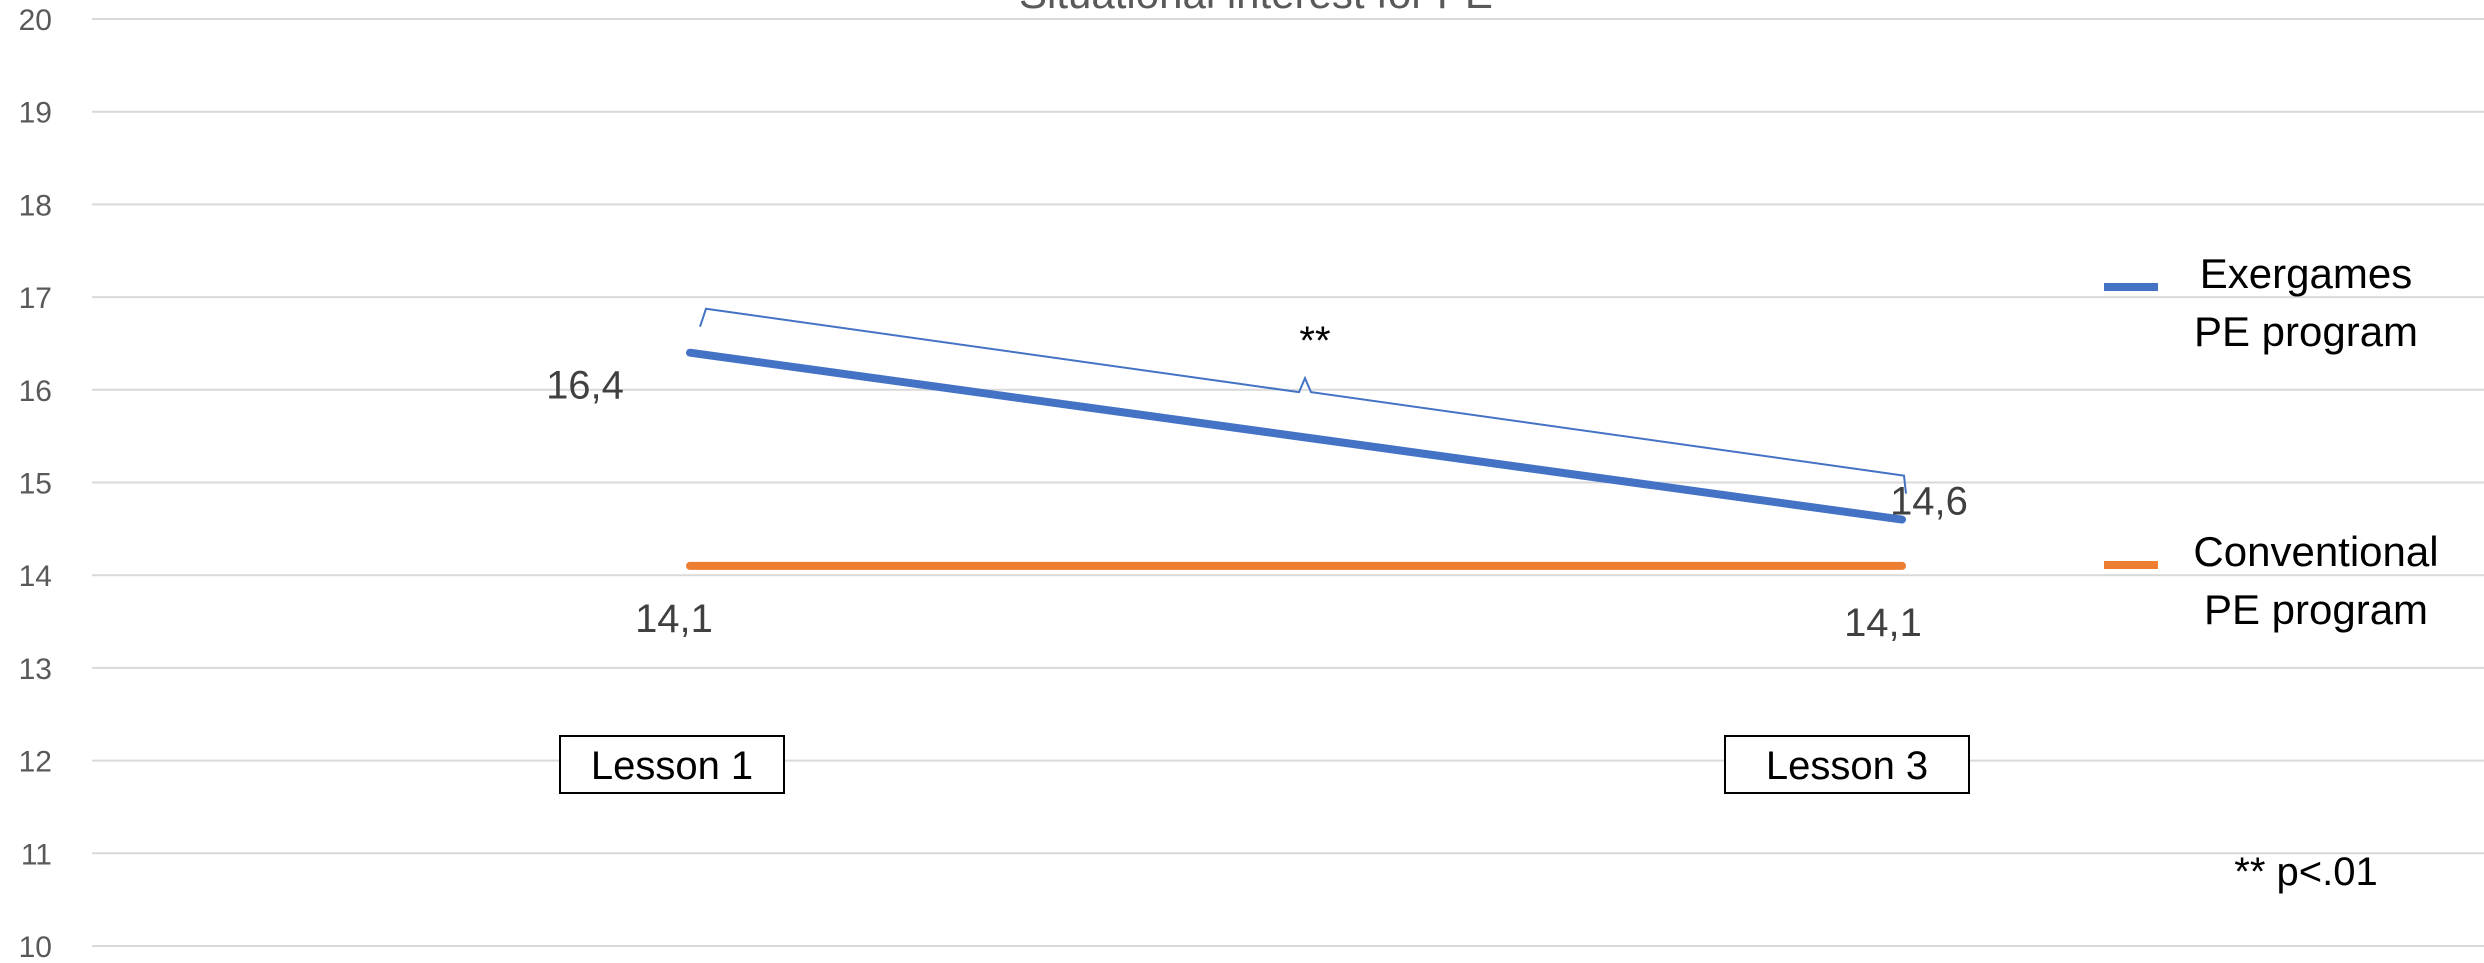 The image size is (2484, 963). Describe the element at coordinates (35, 205) in the screenshot. I see `y-tick-label: 18` at that location.